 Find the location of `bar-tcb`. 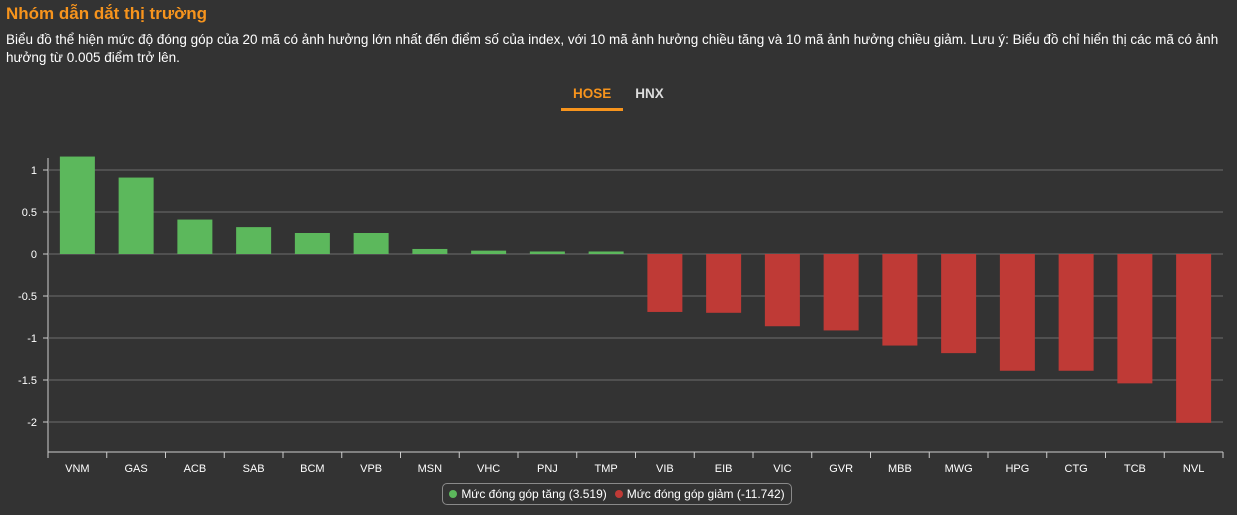

bar-tcb is located at coordinates (1135, 319).